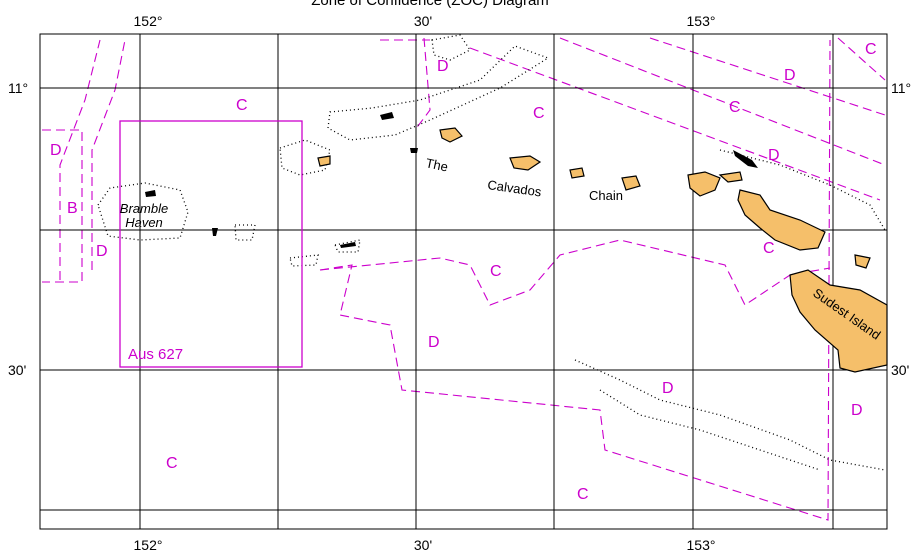 The width and height of the screenshot is (924, 556). I want to click on place-the: The, so click(436, 164).